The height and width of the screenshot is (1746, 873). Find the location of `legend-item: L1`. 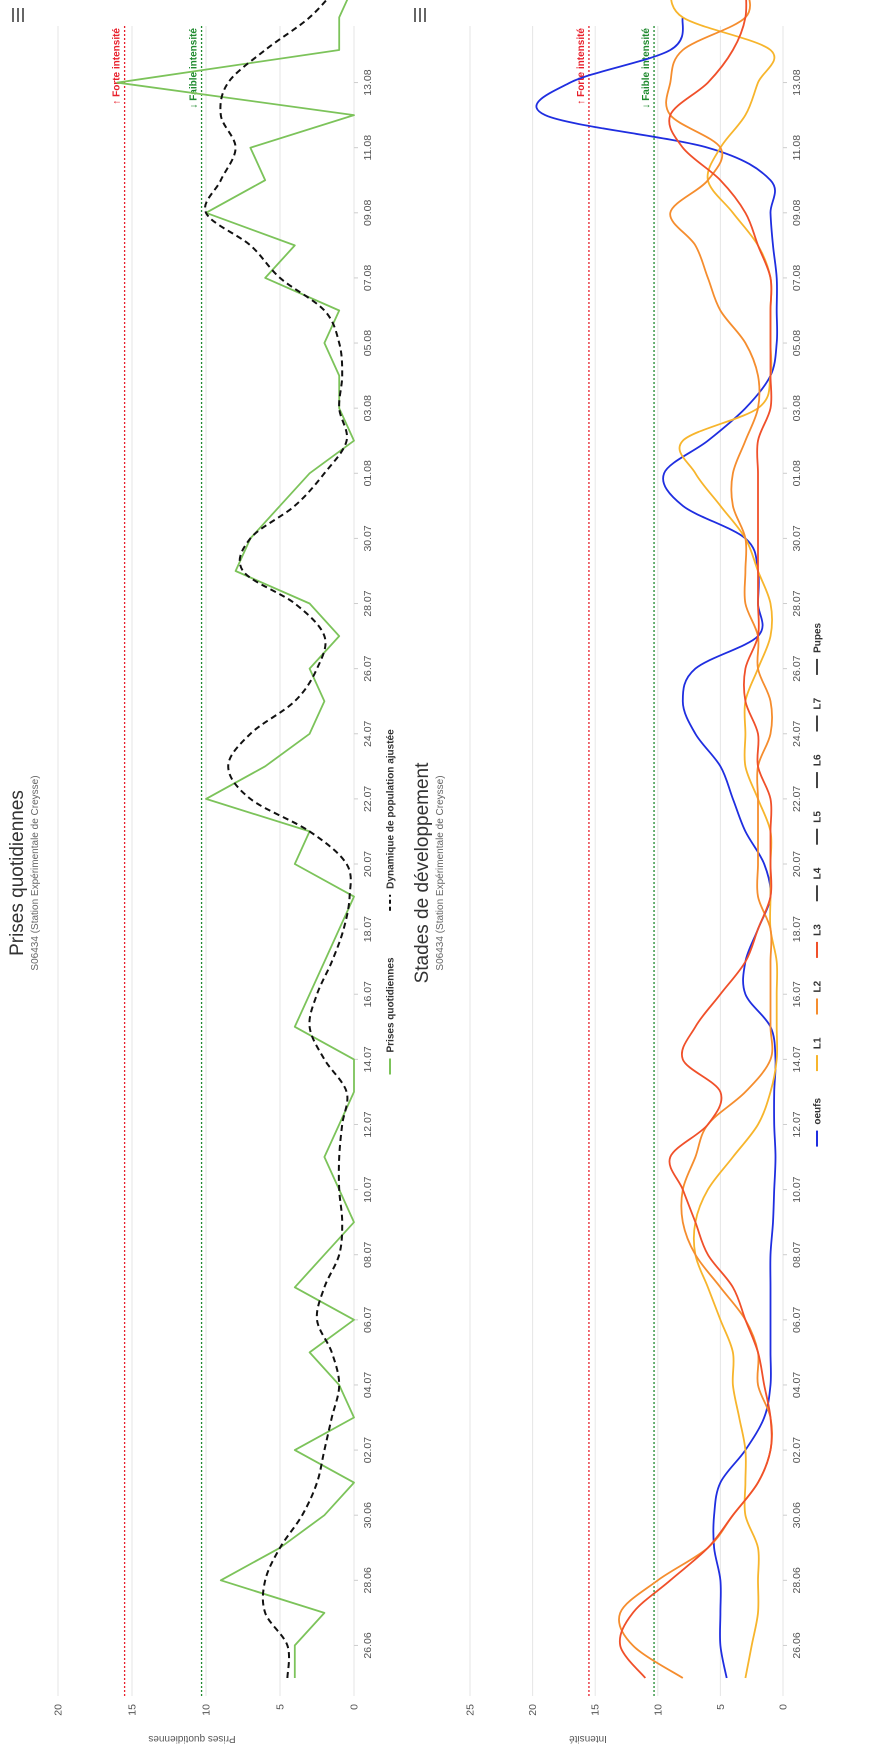

legend-item: L1 is located at coordinates (818, 1054).